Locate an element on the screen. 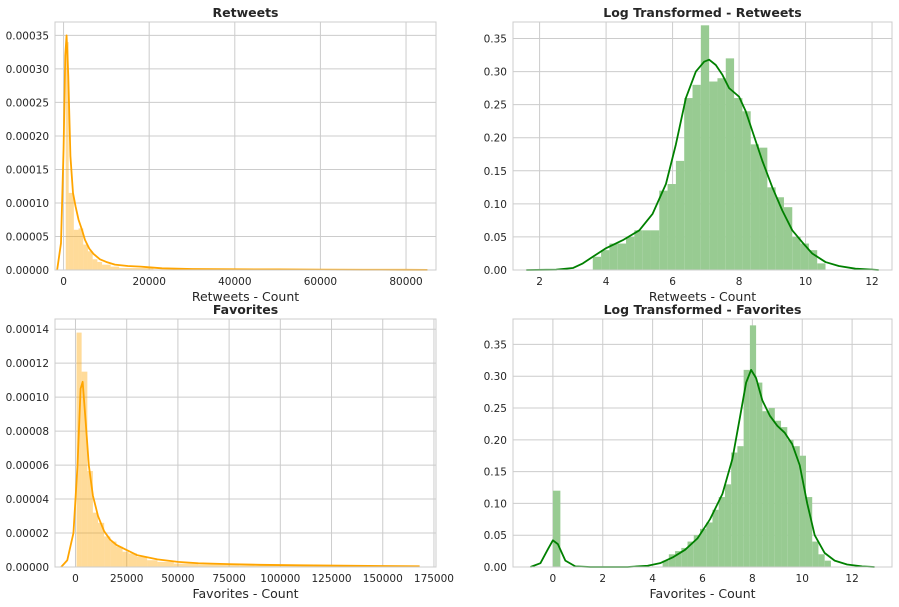 This screenshot has height=607, width=899. charts-log-retweets-x-tick-label-0: 2 is located at coordinates (539, 282).